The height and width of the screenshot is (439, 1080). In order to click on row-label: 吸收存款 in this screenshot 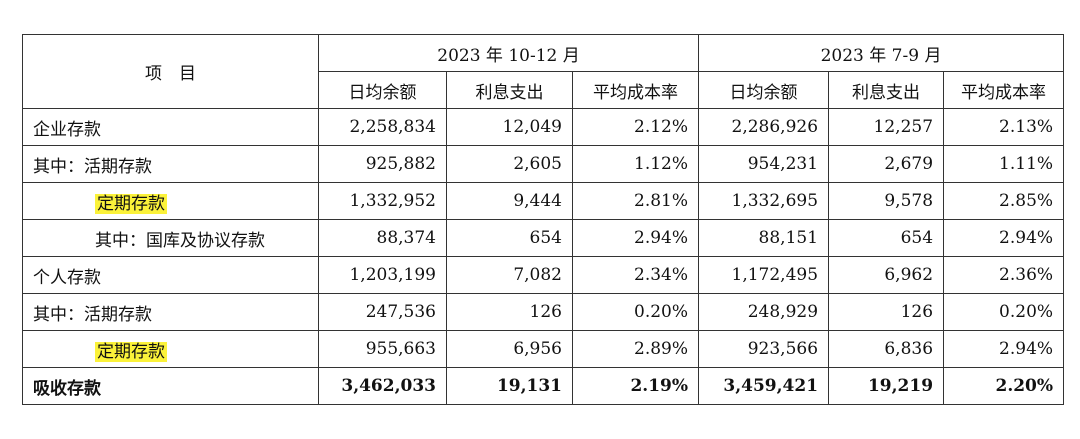, I will do `click(170, 386)`.